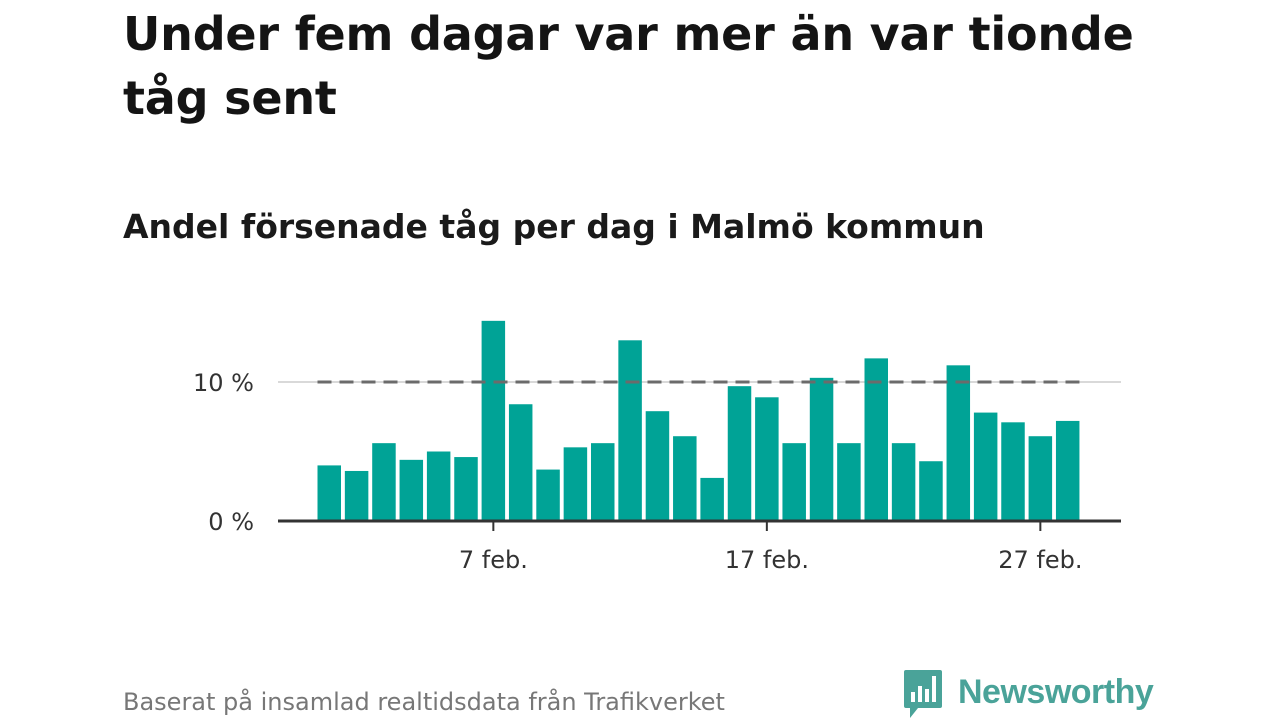 This screenshot has width=1280, height=724. I want to click on bar-11feb, so click(603, 482).